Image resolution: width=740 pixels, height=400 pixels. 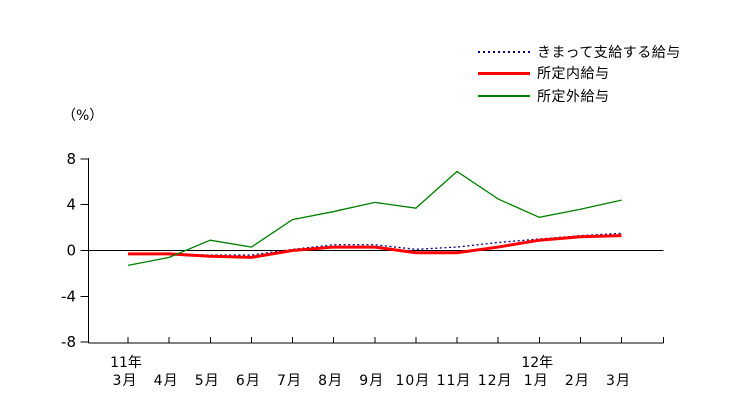 What do you see at coordinates (166, 381) in the screenshot?
I see `x-tick-label: 4月` at bounding box center [166, 381].